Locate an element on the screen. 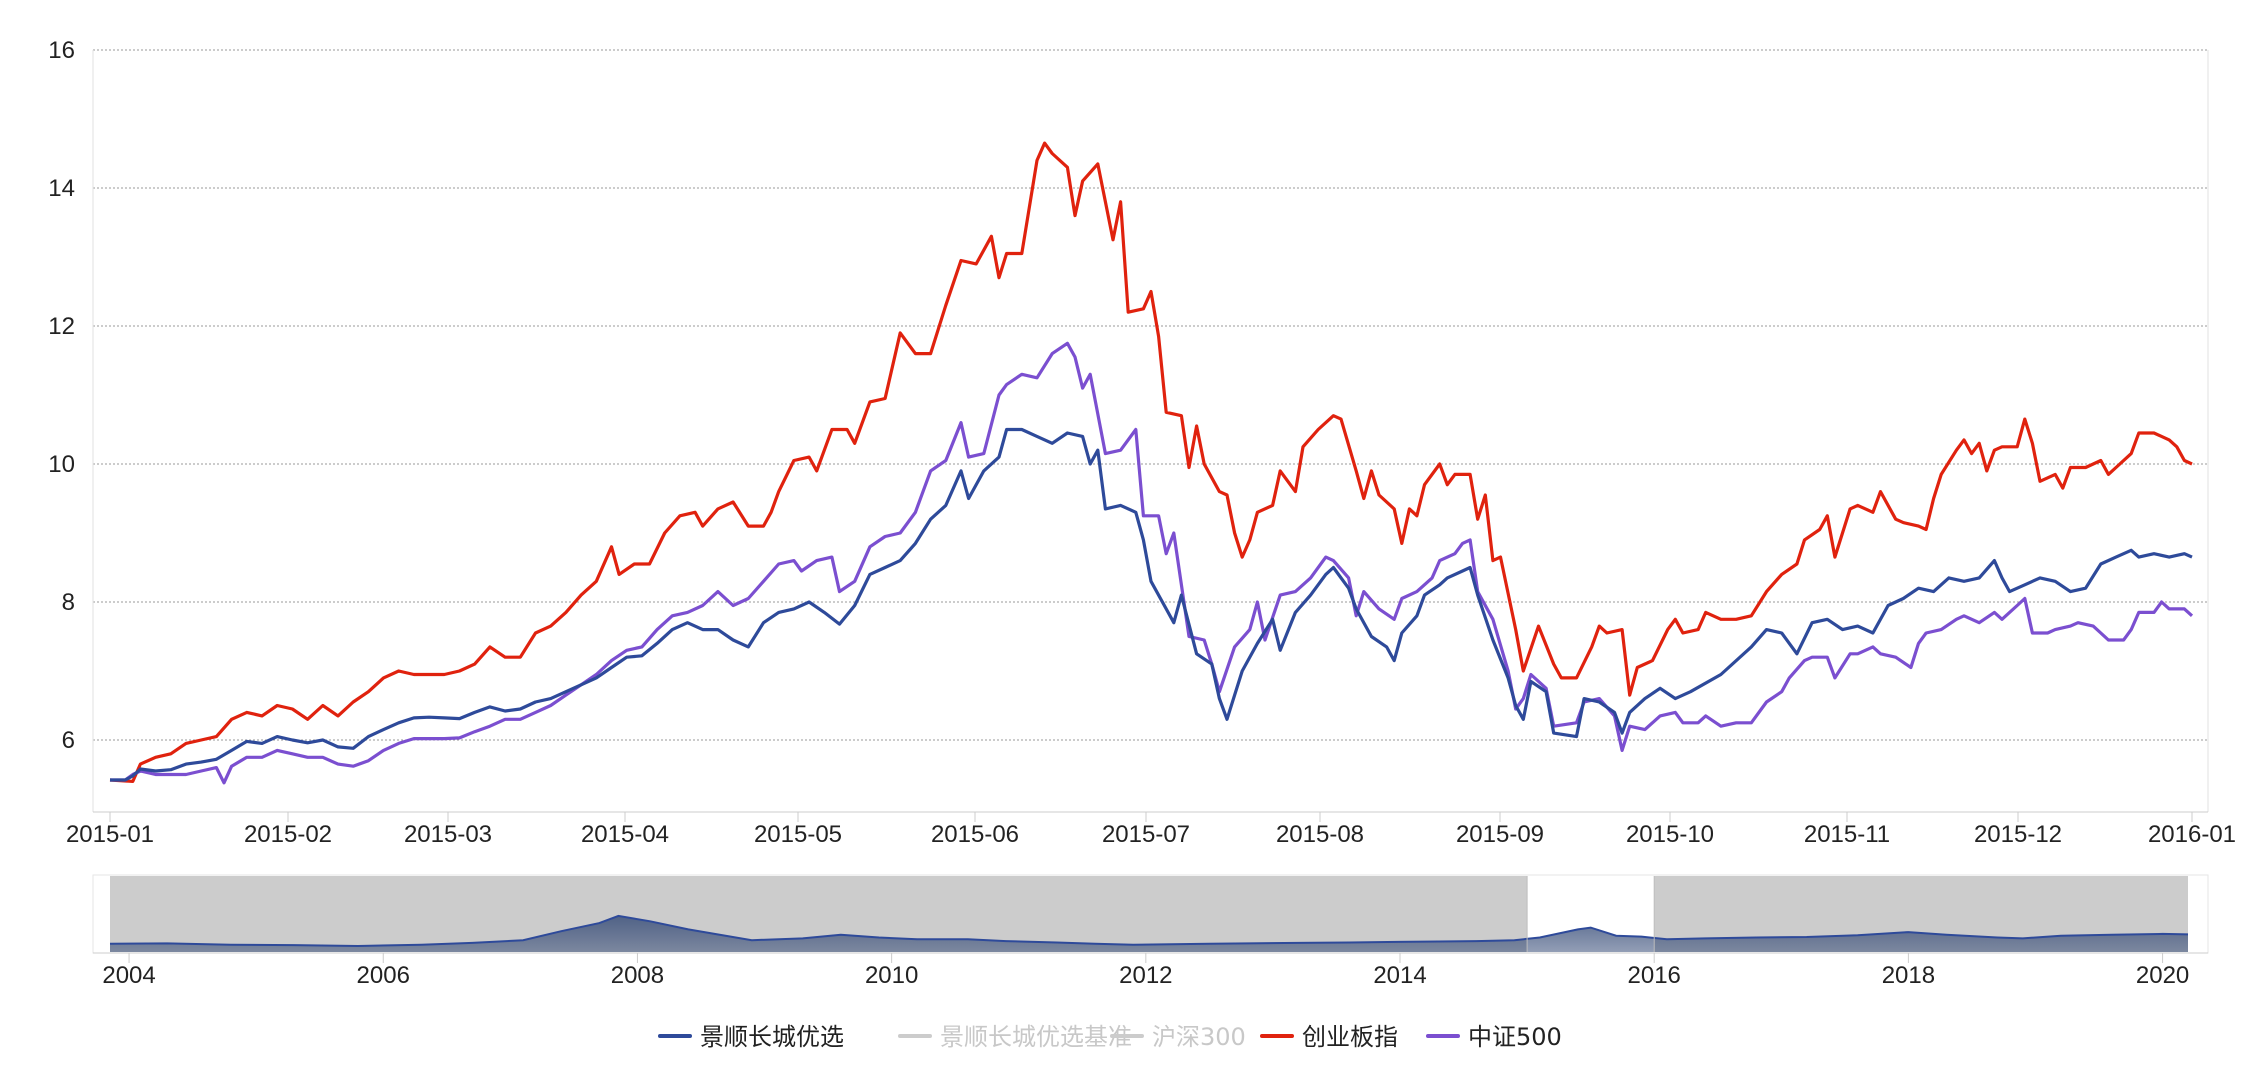 The image size is (2255, 1066). legend-item-沪深300: 沪深300 is located at coordinates (1178, 1037).